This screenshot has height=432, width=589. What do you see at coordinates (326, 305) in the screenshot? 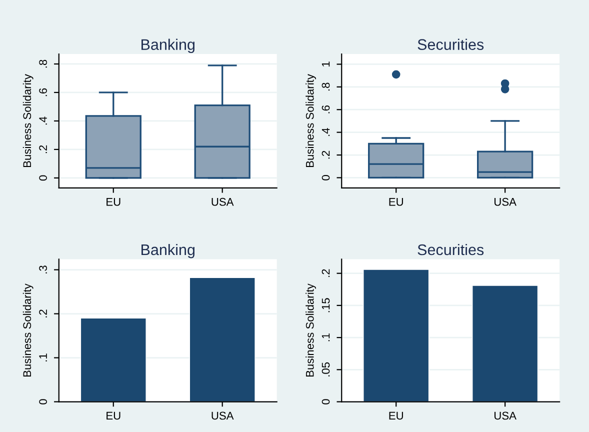
I see `y-tick-label: .15` at bounding box center [326, 305].